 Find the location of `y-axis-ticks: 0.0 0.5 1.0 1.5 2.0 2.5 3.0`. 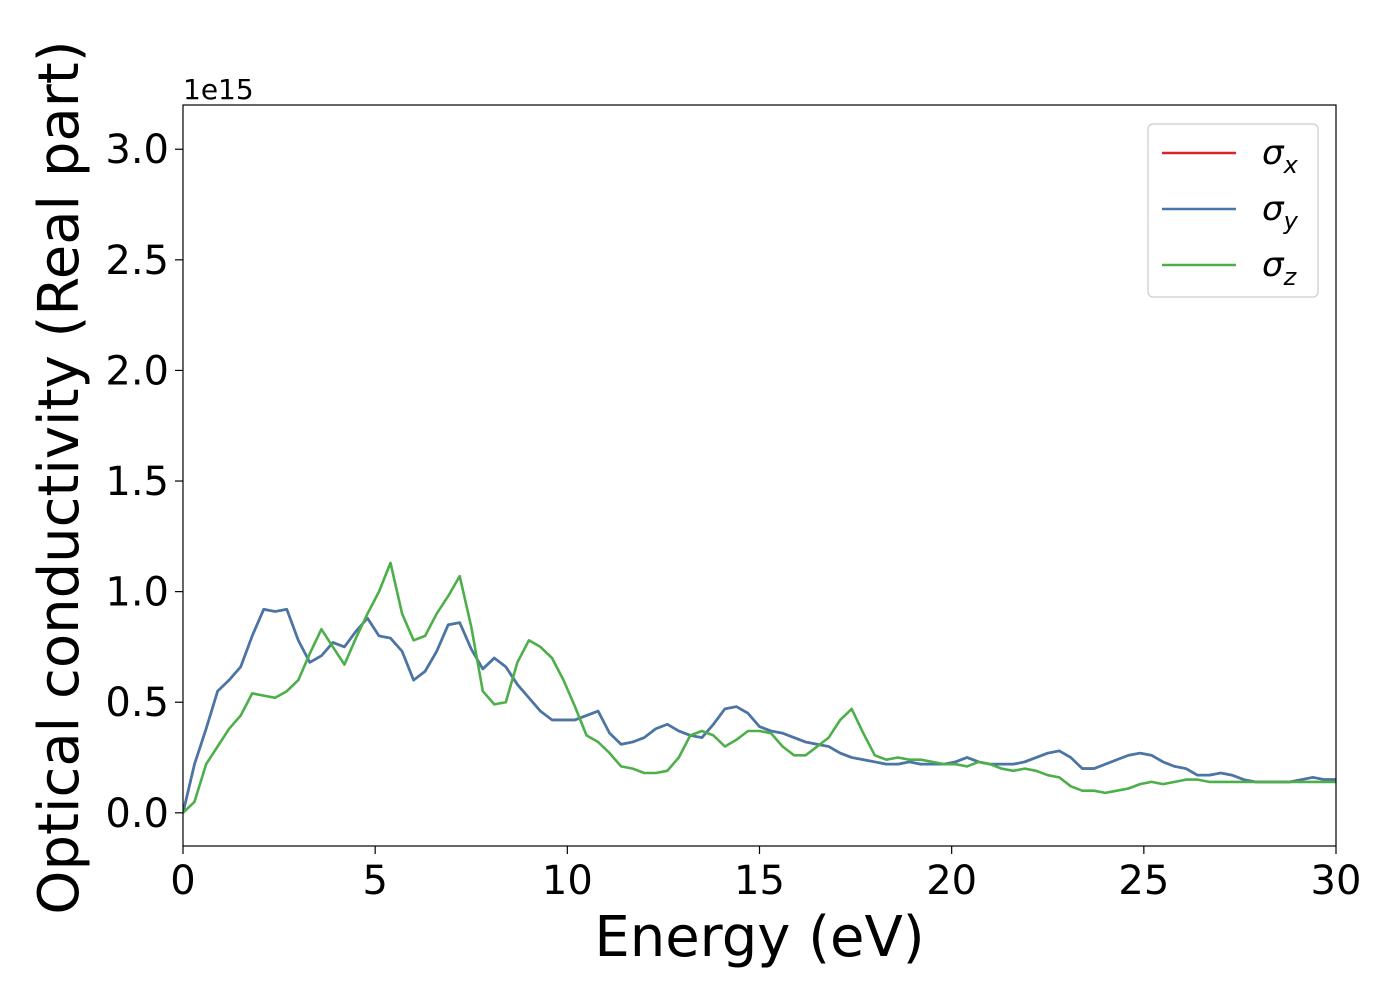

y-axis-ticks: 0.0 0.5 1.0 1.5 2.0 2.5 3.0 is located at coordinates (144, 482).